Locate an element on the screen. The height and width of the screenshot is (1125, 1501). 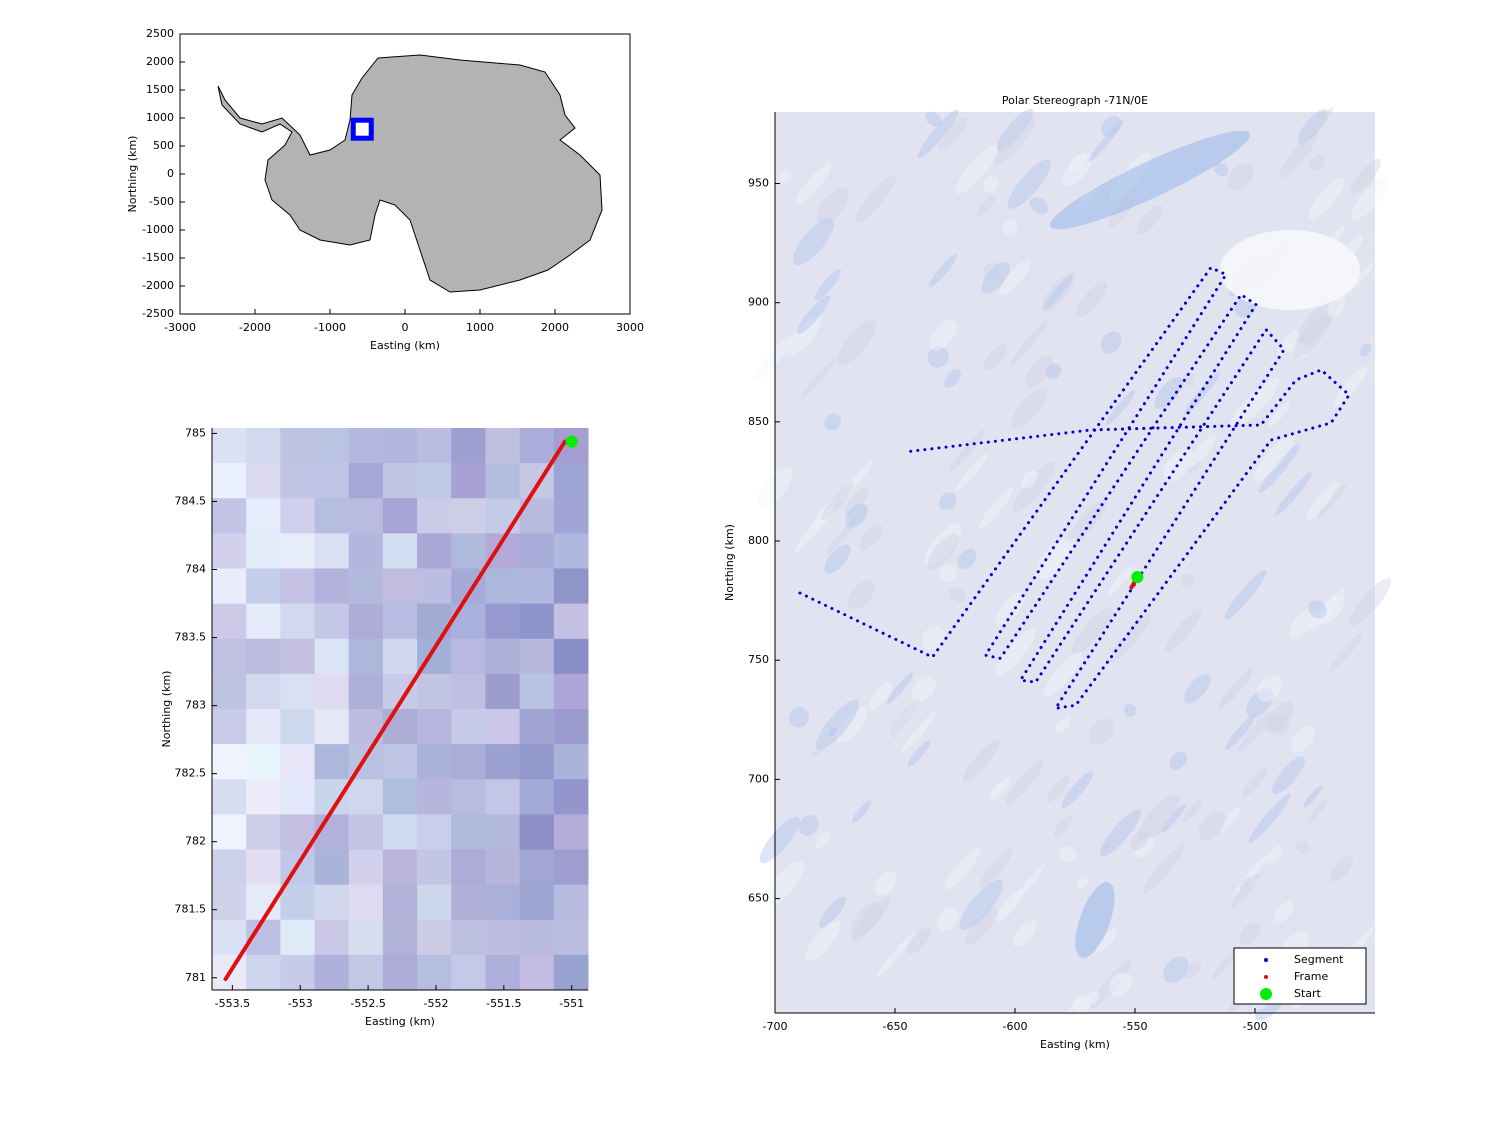
y-tick-label: 950 is located at coordinates (758, 183).